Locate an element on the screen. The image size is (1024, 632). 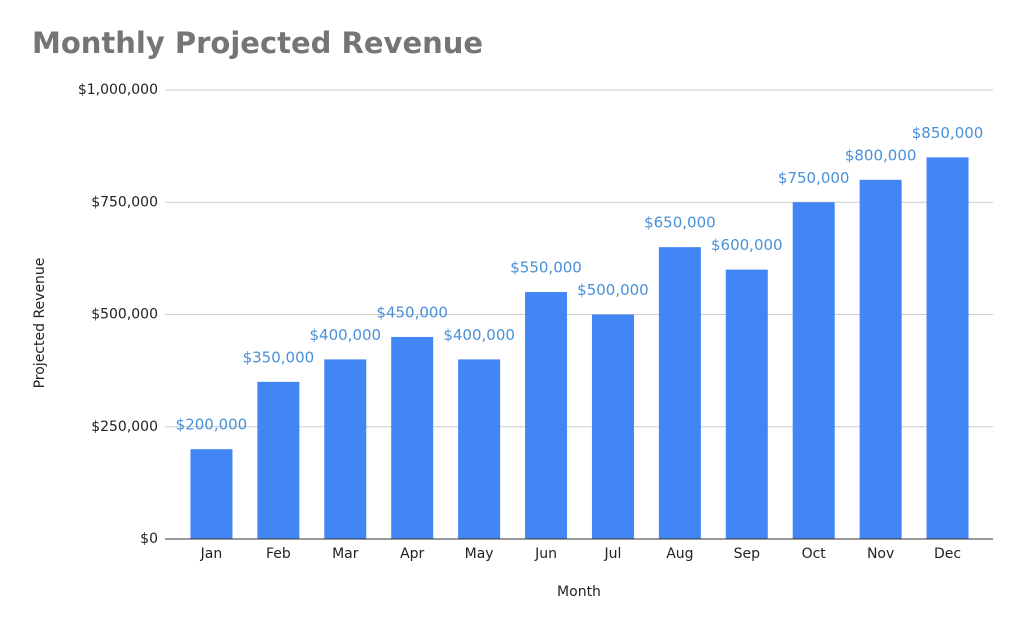
data-label: $450,000 is located at coordinates (412, 312).